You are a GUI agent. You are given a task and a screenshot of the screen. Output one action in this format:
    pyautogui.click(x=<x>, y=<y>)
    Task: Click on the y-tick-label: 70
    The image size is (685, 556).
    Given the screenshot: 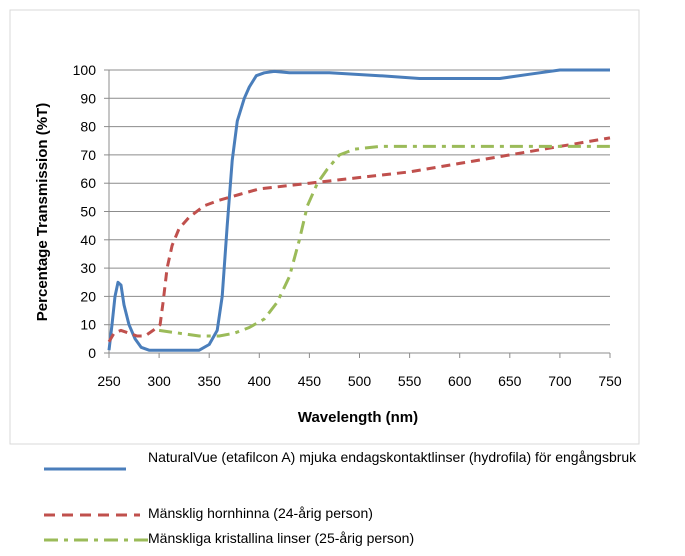 What is the action you would take?
    pyautogui.click(x=88, y=155)
    